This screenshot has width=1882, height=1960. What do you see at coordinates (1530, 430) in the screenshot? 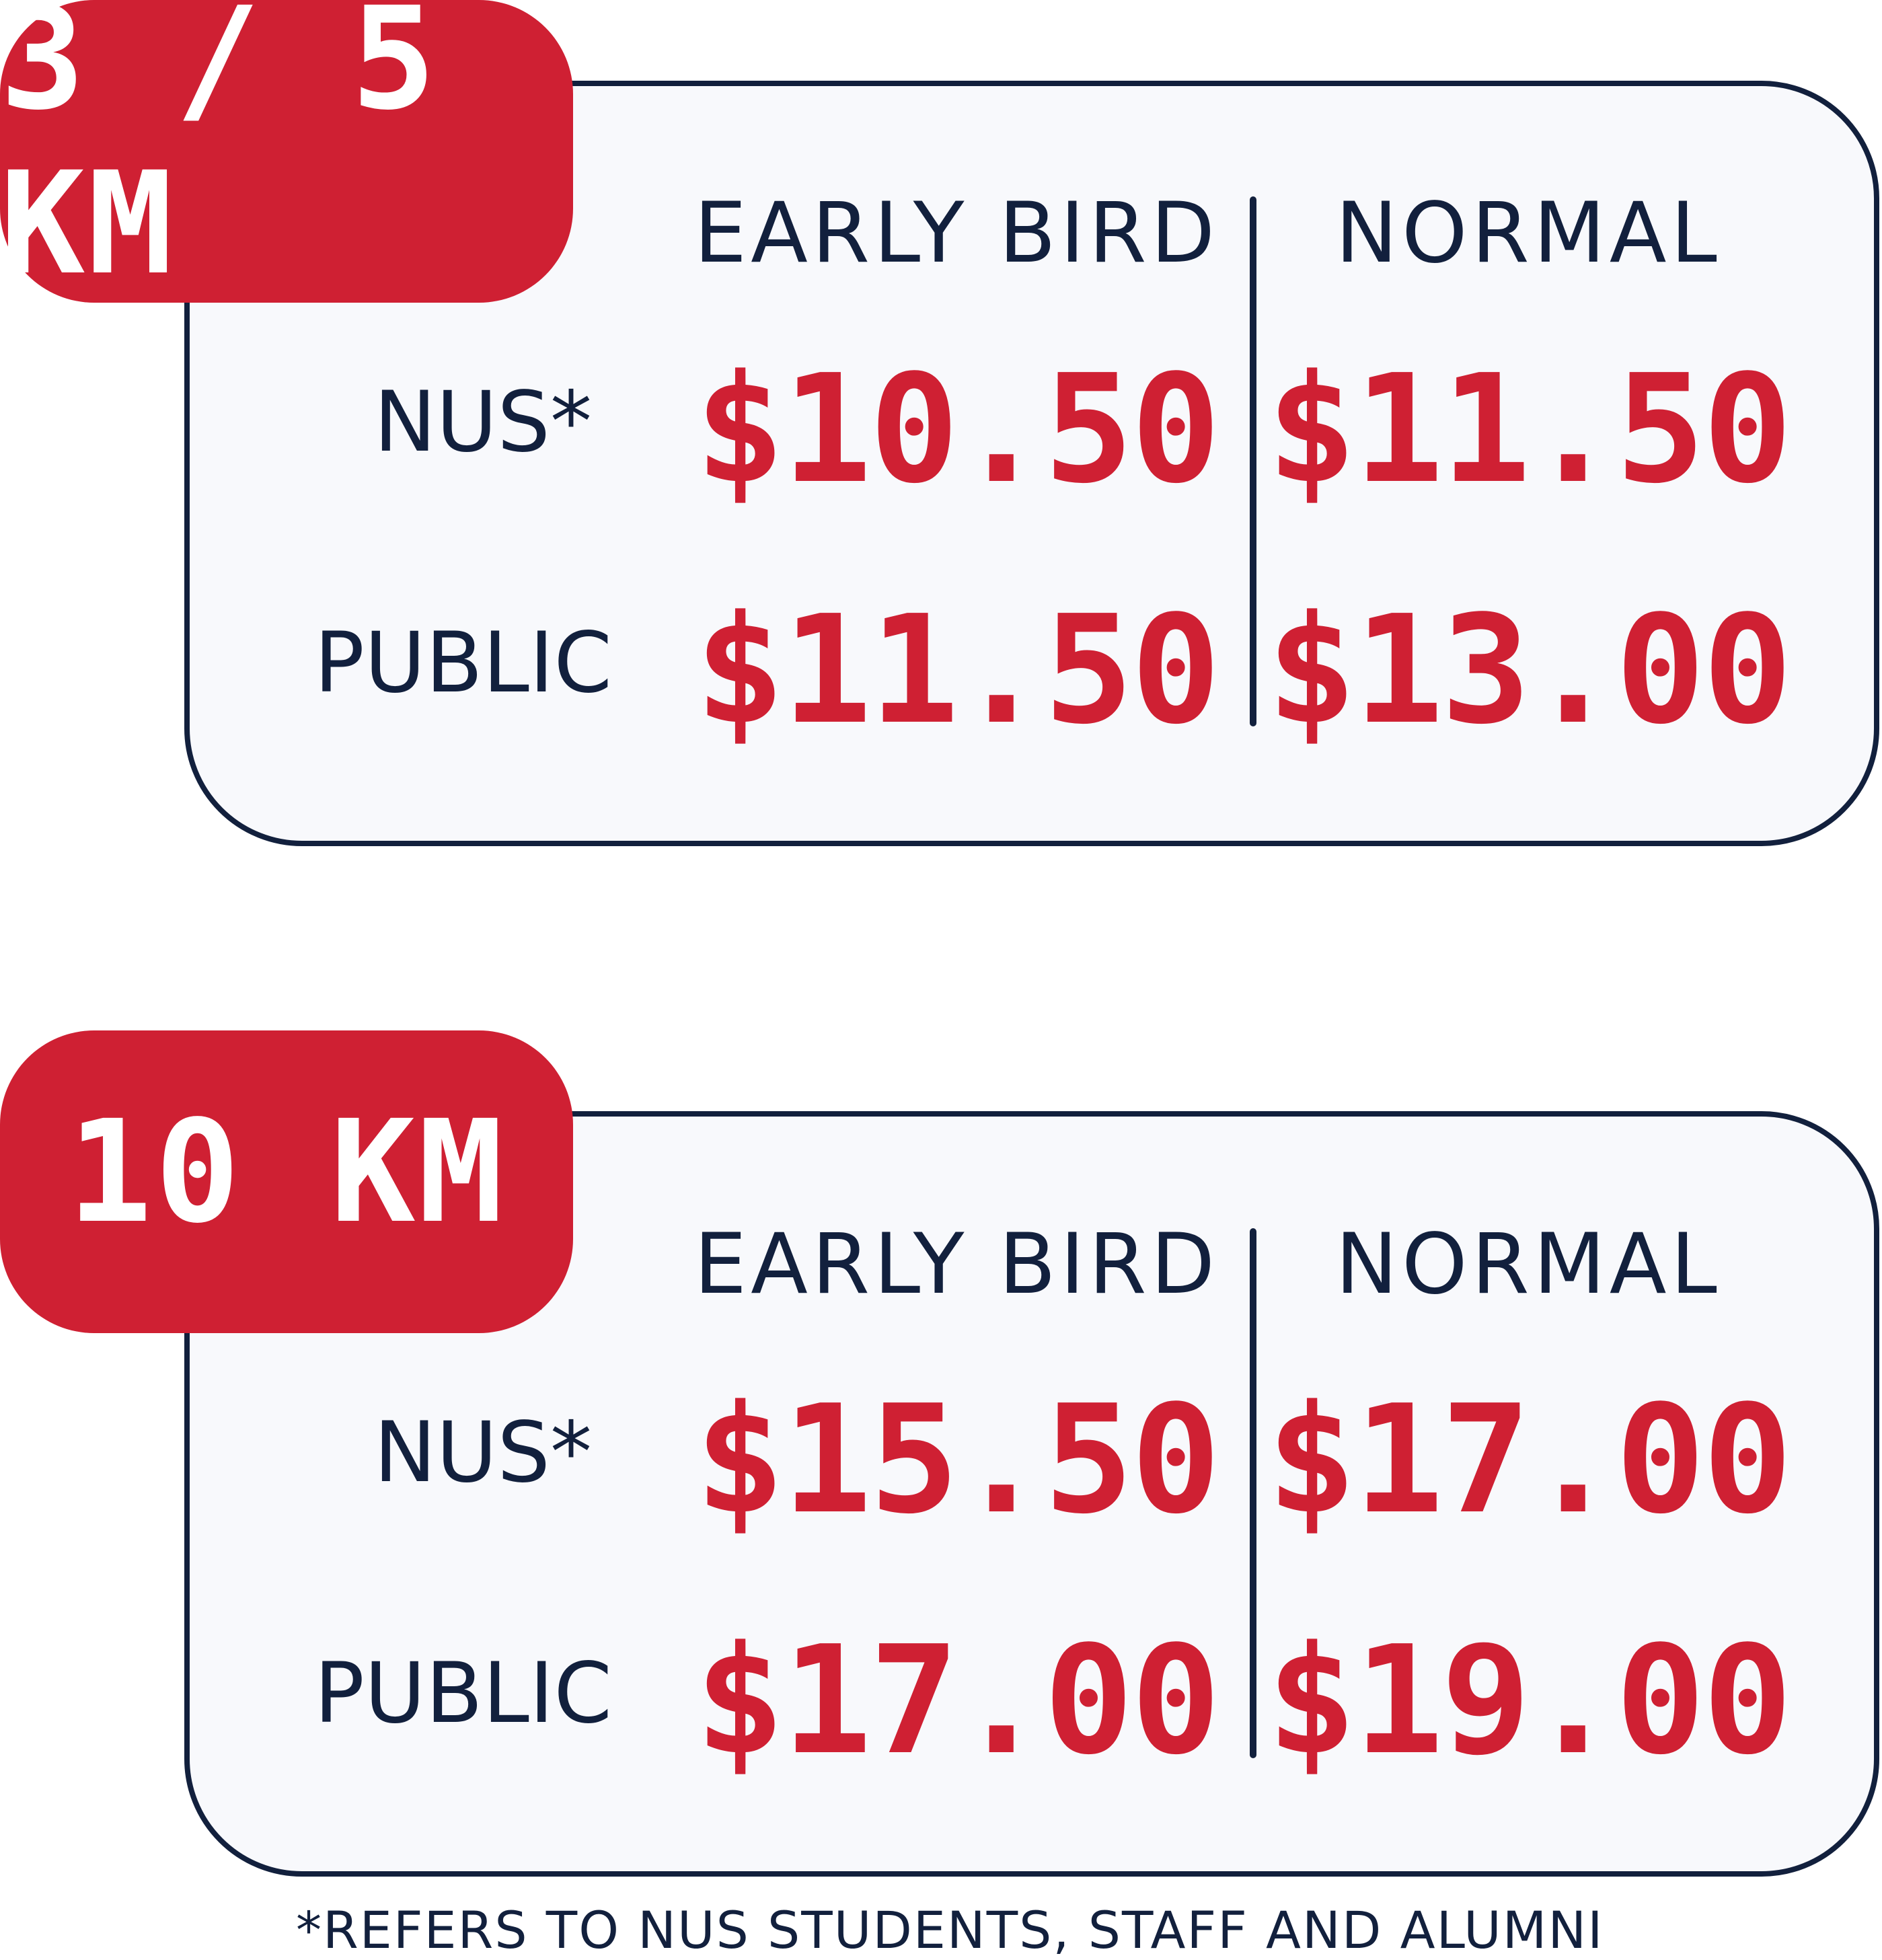
I see `price-nus-normal: $11.50` at bounding box center [1530, 430].